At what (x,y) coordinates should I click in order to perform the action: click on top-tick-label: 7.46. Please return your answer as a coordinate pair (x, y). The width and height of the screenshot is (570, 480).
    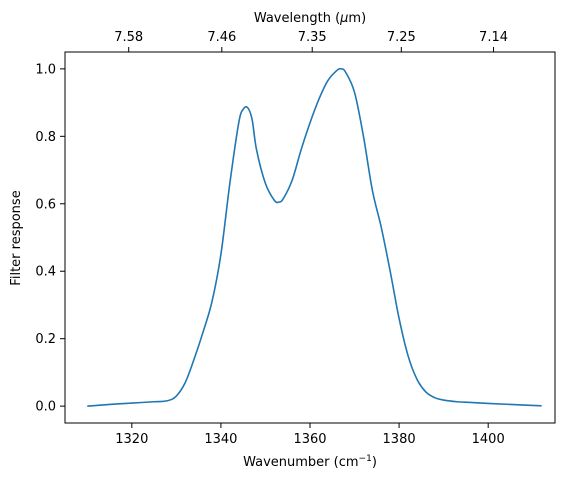
    Looking at the image, I should click on (221, 37).